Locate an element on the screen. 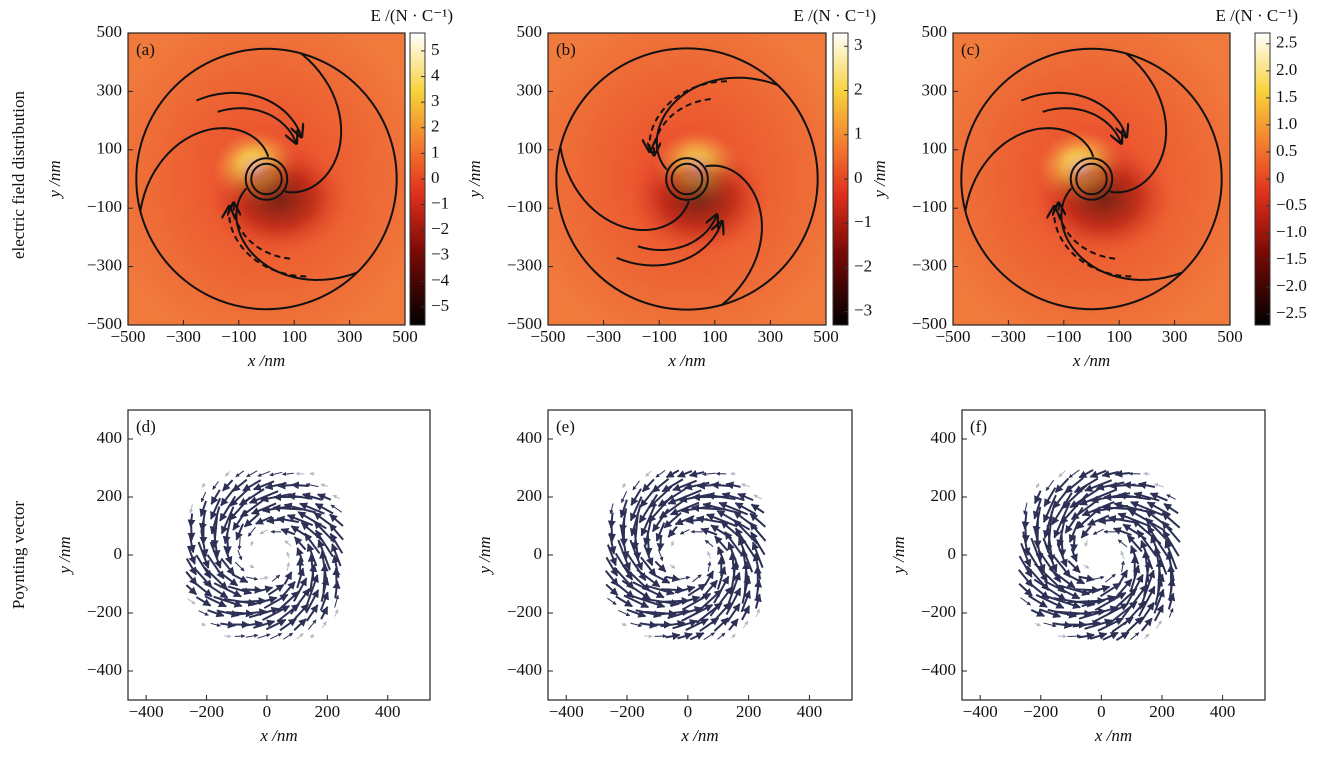 The width and height of the screenshot is (1333, 760). colorbar-tick-label: 0 is located at coordinates (858, 177).